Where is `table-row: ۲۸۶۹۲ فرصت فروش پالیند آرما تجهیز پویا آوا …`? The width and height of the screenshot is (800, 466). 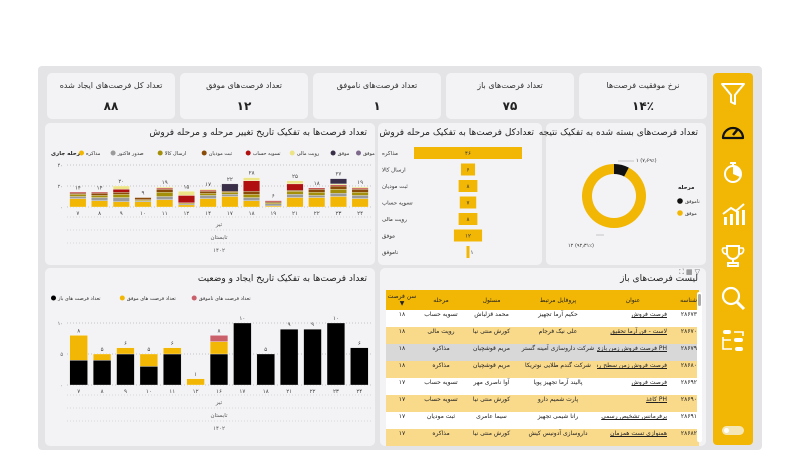
table-row: ۲۸۶۹۲ فرصت فروش پالیند آرما تجهیز پویا آوا … is located at coordinates (542, 386).